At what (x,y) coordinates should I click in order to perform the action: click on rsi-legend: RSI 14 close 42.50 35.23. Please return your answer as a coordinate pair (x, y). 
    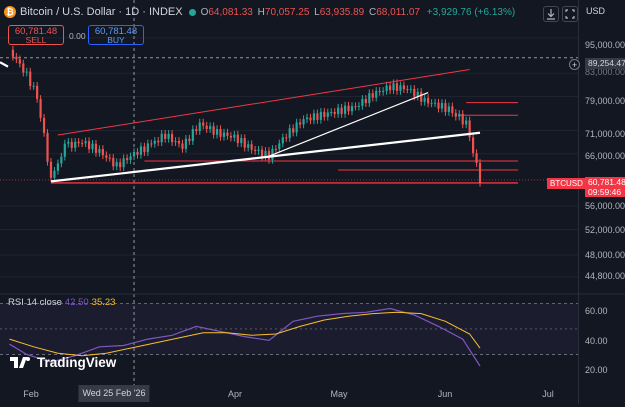
    Looking at the image, I should click on (61, 302).